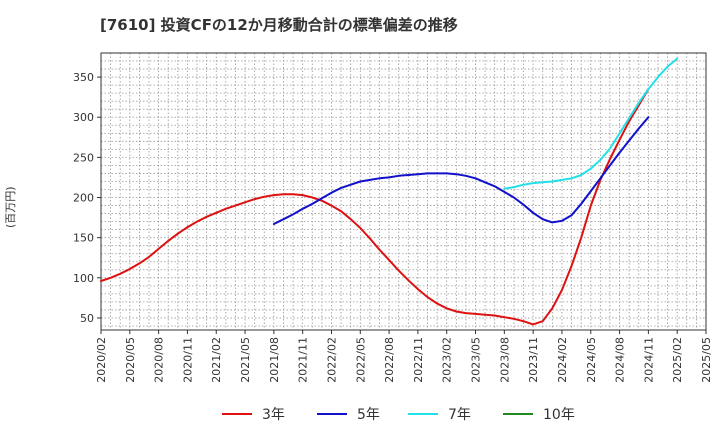 Image resolution: width=720 pixels, height=440 pixels. I want to click on x-tick-label: 2024/05, so click(591, 360).